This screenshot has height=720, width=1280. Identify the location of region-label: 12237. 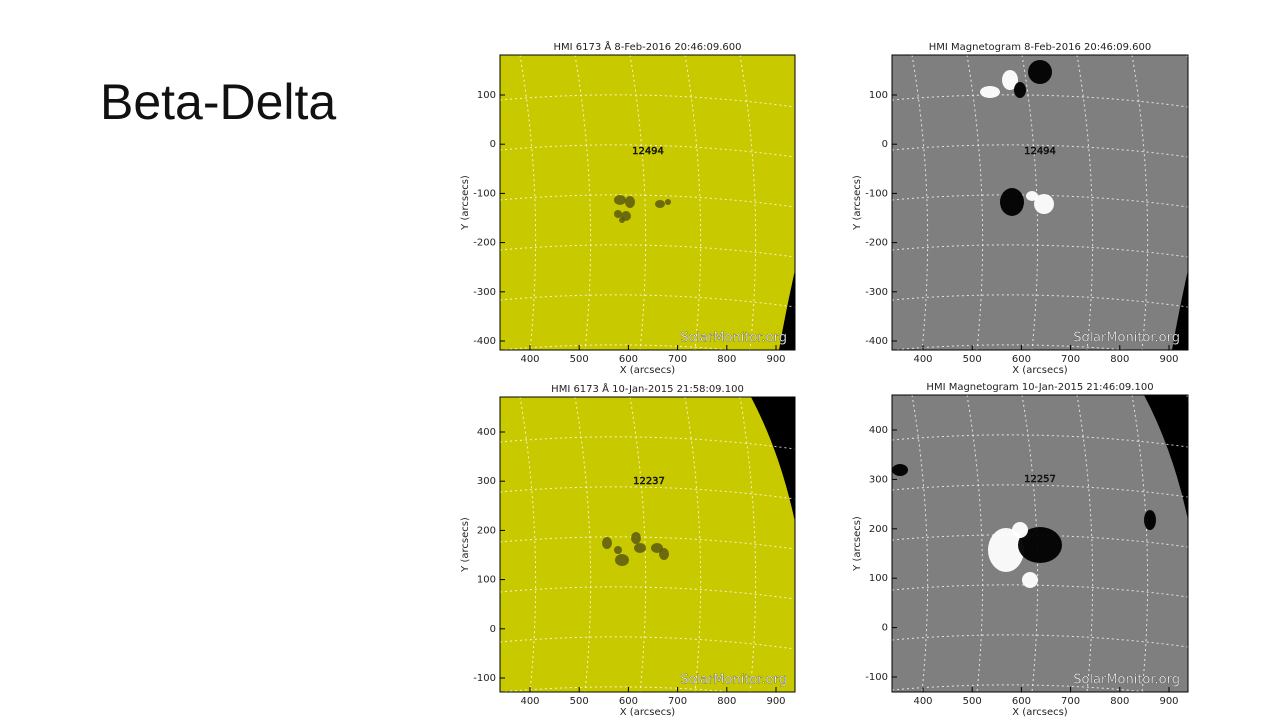
(649, 481).